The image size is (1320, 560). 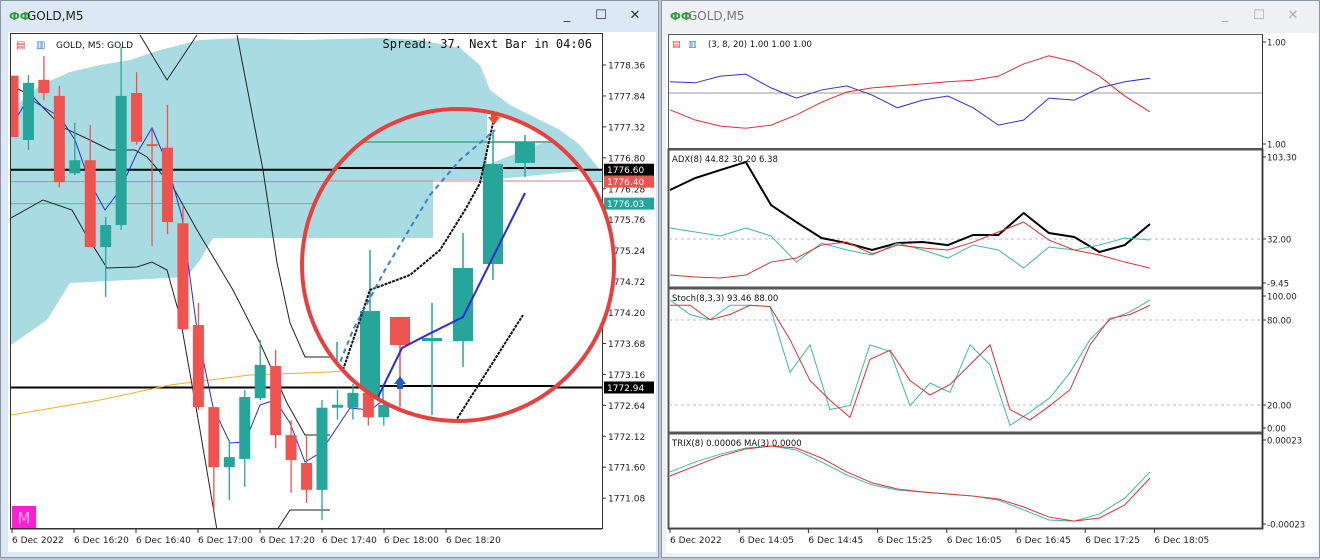 I want to click on price-tick-label: 1774.72, so click(x=626, y=283).